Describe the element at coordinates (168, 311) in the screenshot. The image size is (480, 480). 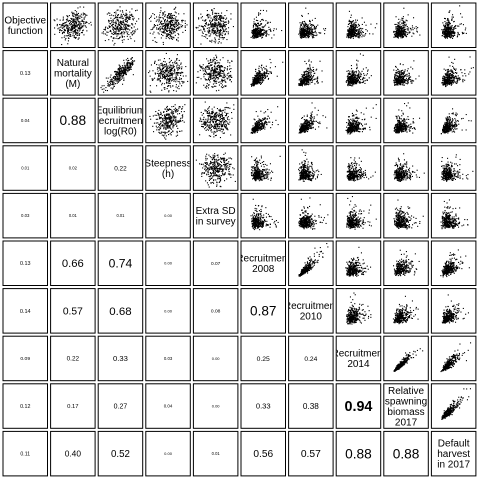
I see `panel-r6-c3: 0.00` at that location.